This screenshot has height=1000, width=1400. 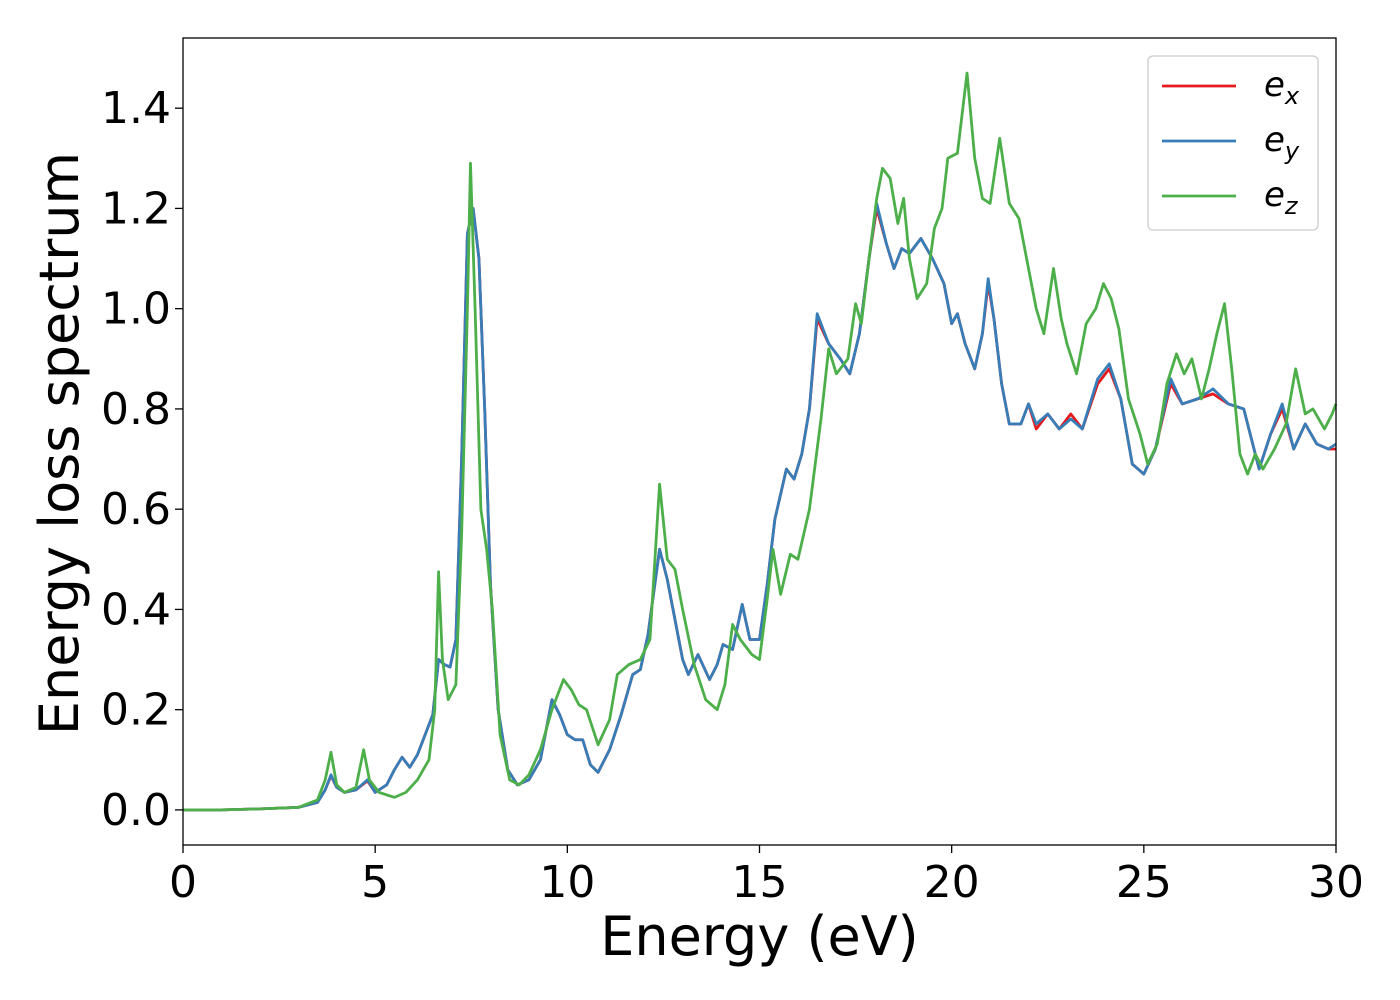 I want to click on y-tick-label: 0.2, so click(x=136, y=710).